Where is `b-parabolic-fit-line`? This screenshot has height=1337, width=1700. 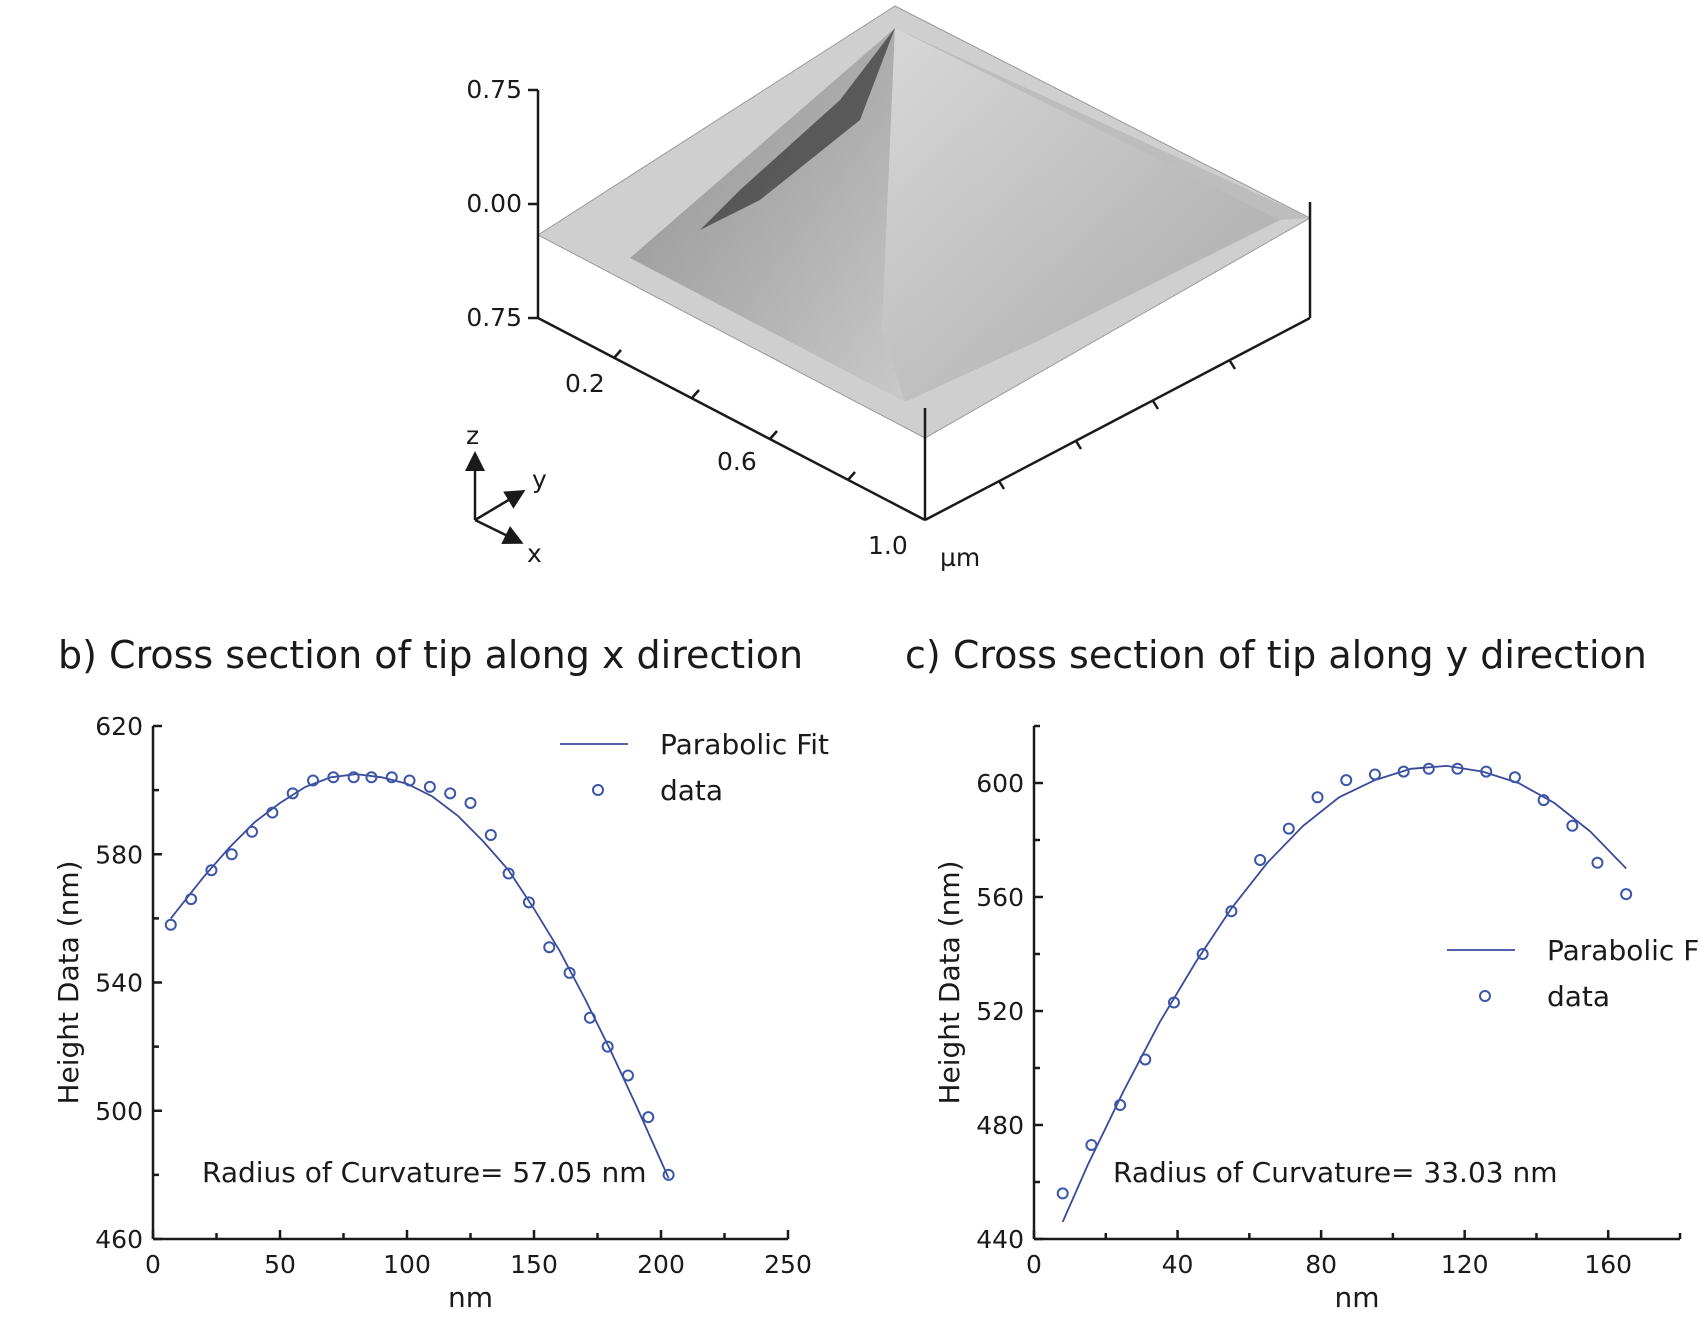
b-parabolic-fit-line is located at coordinates (420, 976).